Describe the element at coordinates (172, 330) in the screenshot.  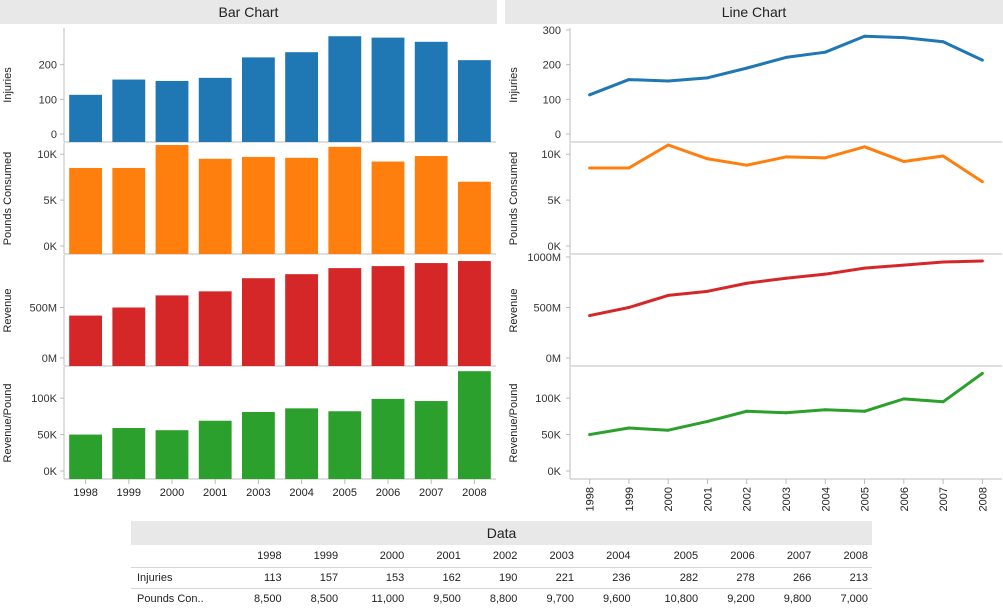
I see `bar-revenue-2000` at that location.